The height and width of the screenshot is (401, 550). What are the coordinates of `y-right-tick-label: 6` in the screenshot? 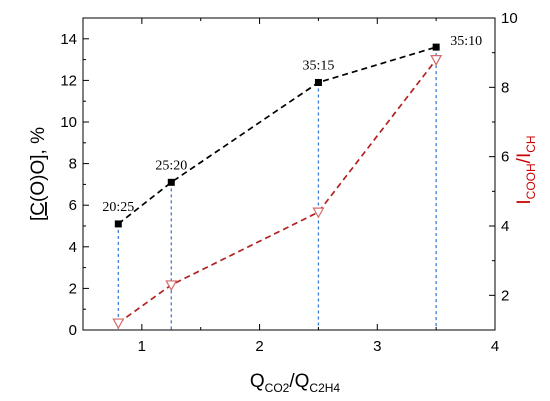 It's located at (505, 157).